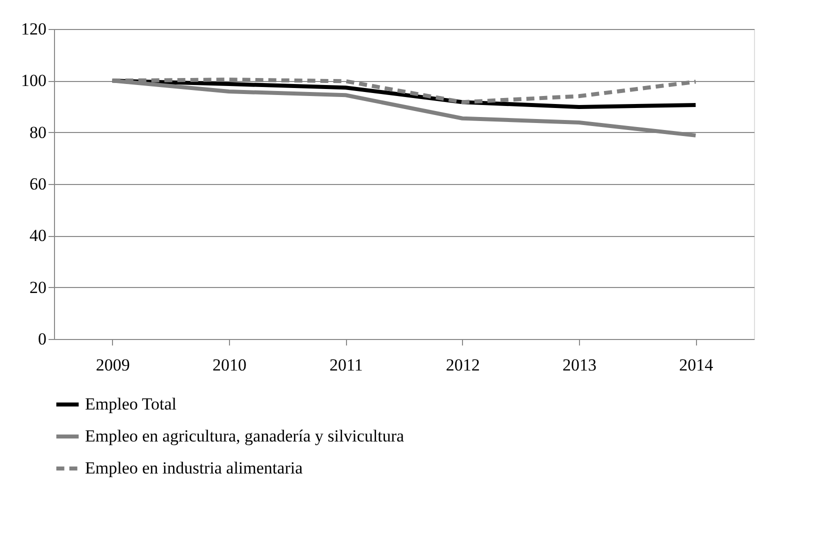 This screenshot has width=828, height=546. I want to click on x-tick-label: 2010, so click(229, 365).